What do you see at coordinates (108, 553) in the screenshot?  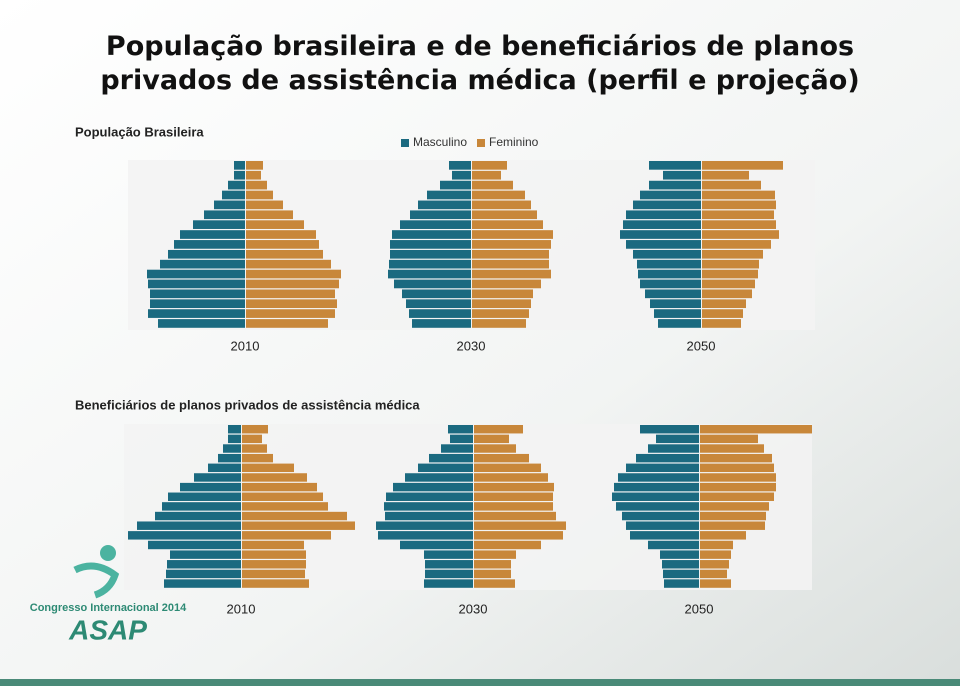 I see `logo-icon` at bounding box center [108, 553].